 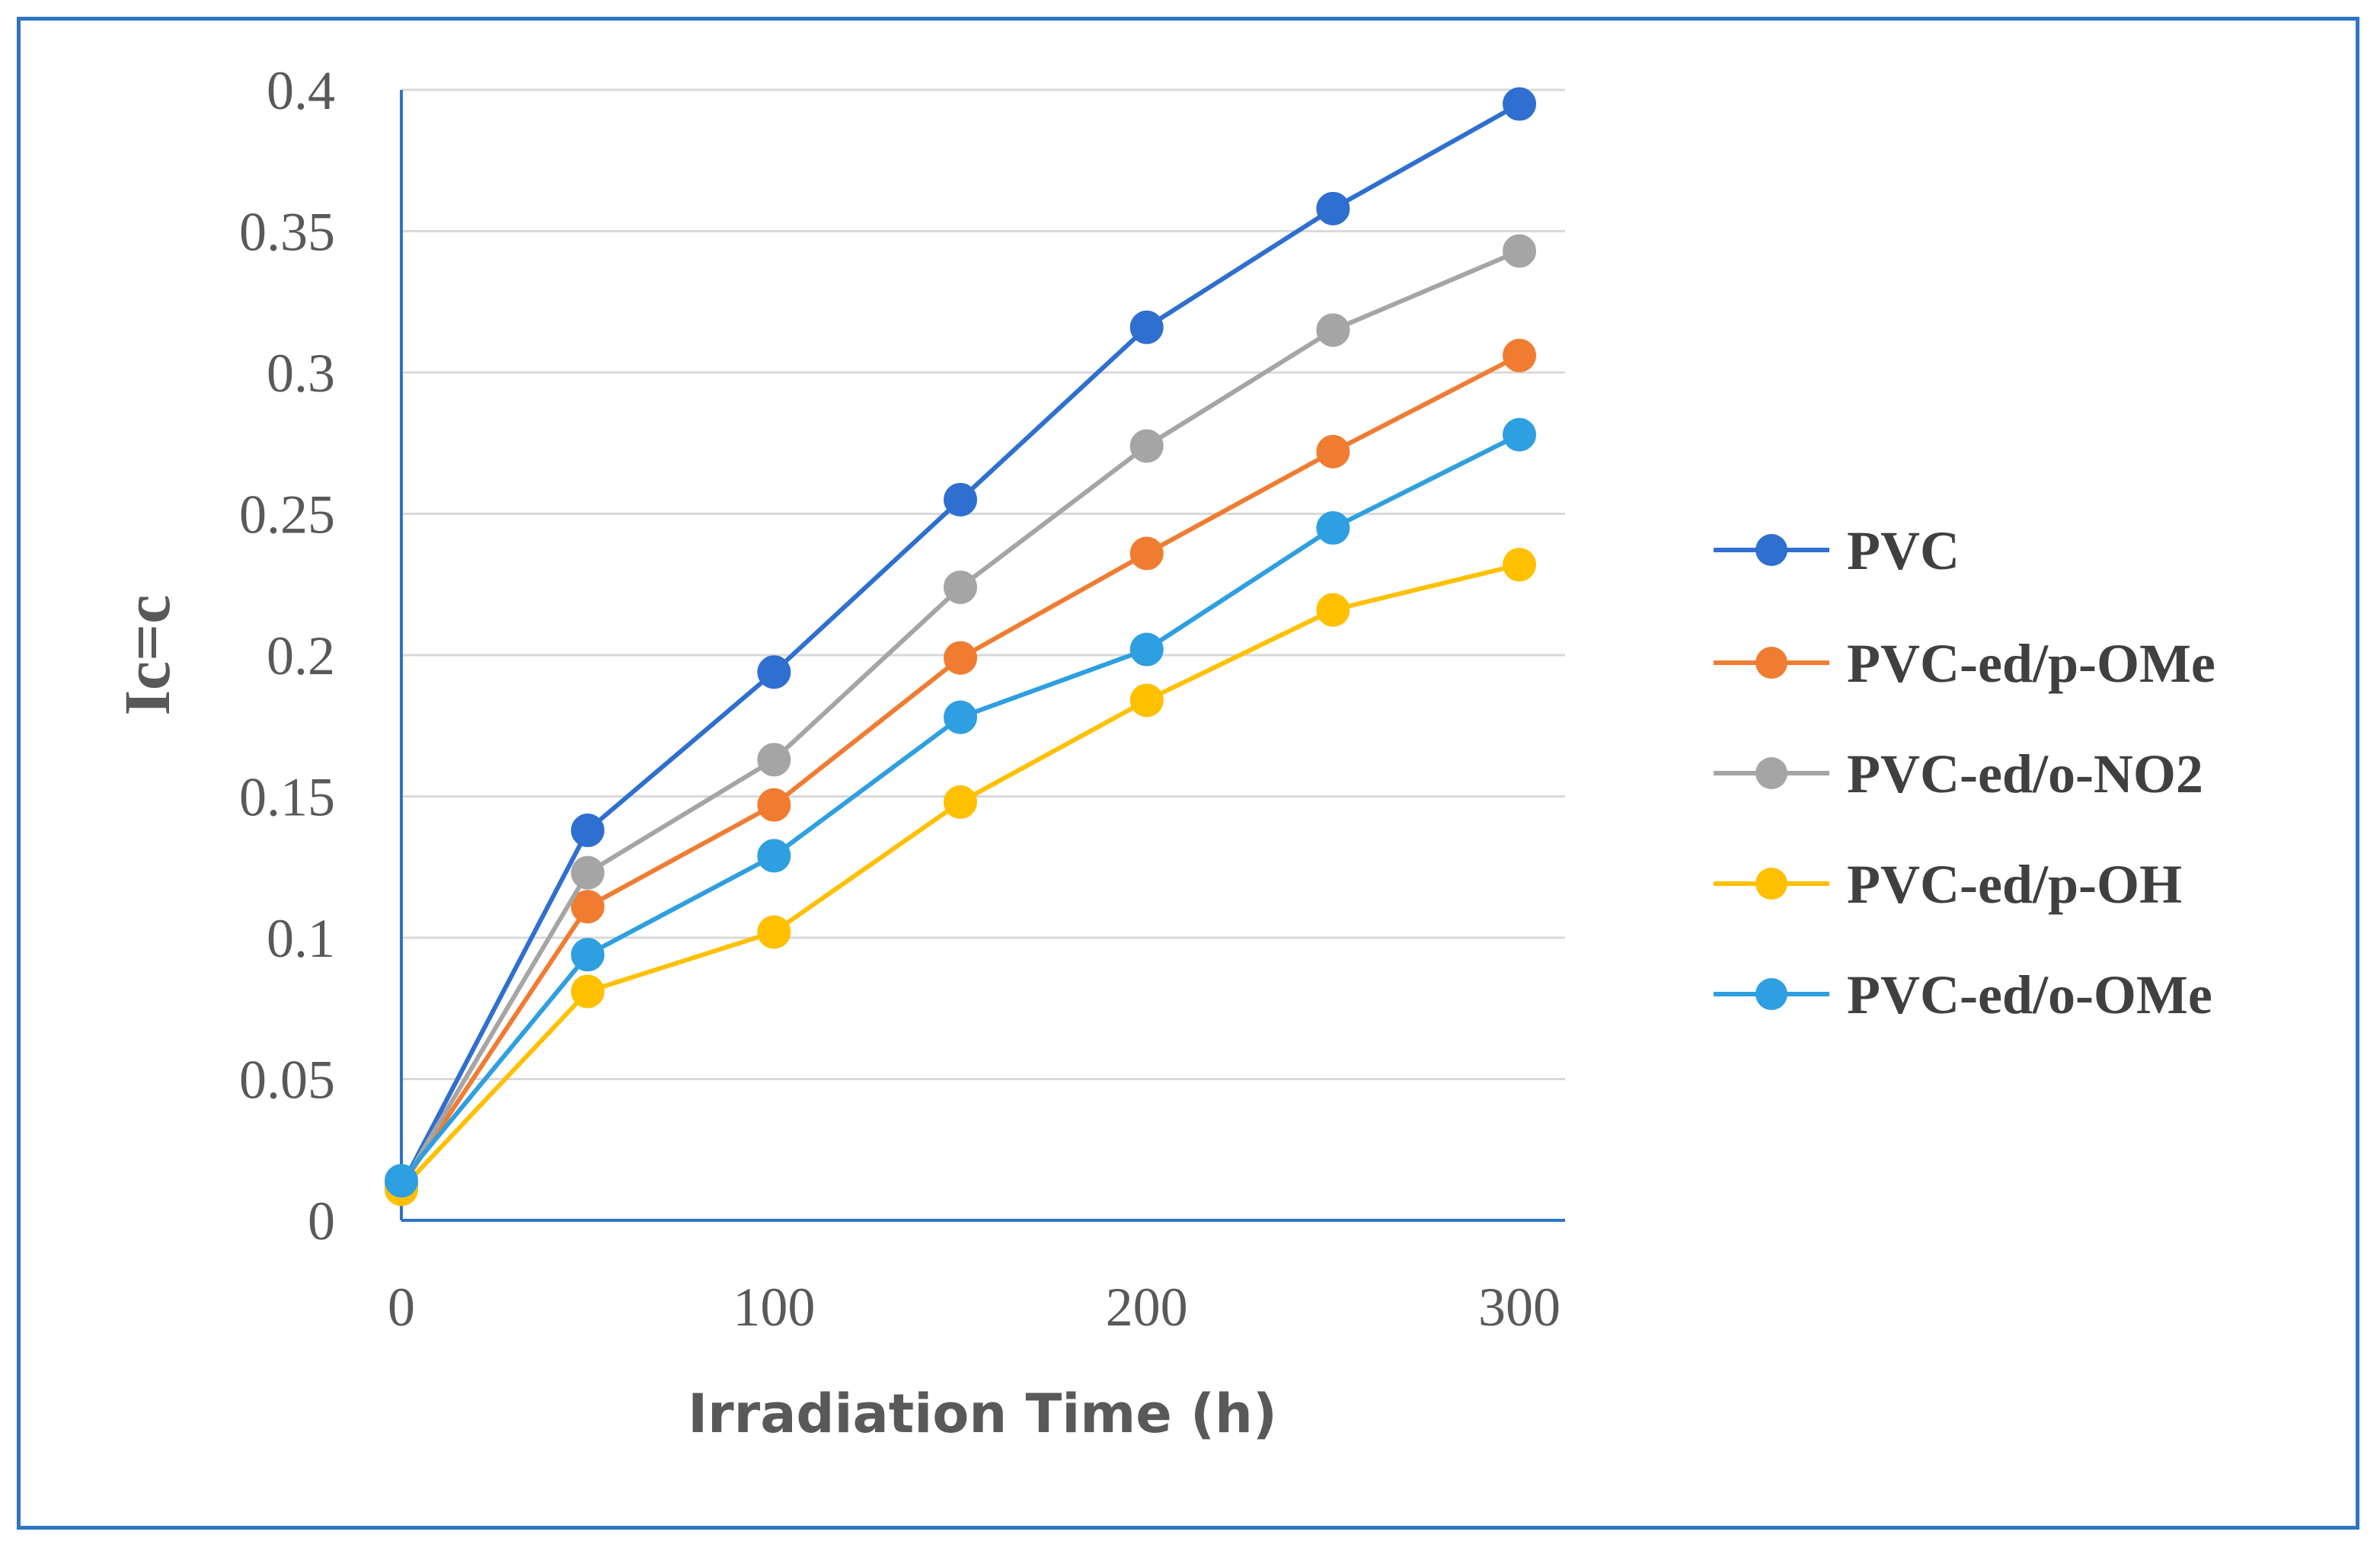 What do you see at coordinates (301, 90) in the screenshot?
I see `y-tick-label: 0.4` at bounding box center [301, 90].